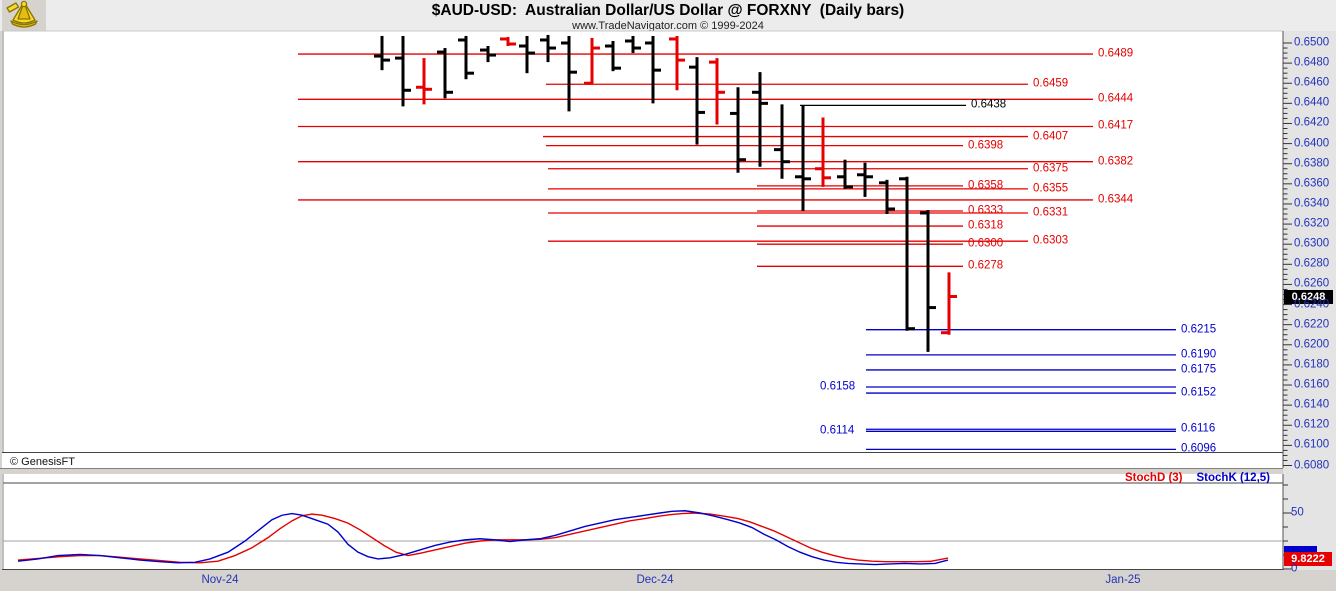 This screenshot has width=1336, height=591. What do you see at coordinates (1116, 125) in the screenshot?
I see `level-label-0.6417: 0.6417` at bounding box center [1116, 125].